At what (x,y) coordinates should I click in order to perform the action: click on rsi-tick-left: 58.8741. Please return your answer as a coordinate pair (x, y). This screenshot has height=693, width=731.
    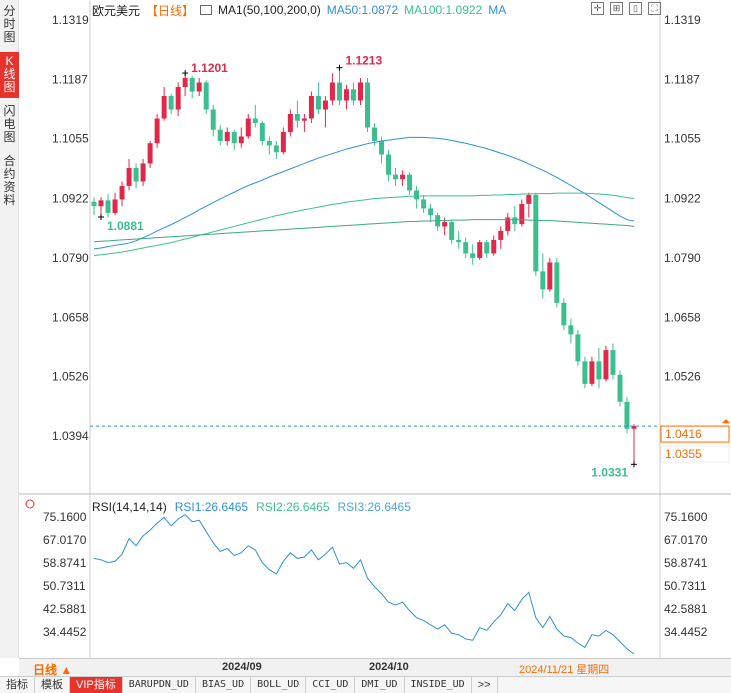
    Looking at the image, I should click on (65, 563).